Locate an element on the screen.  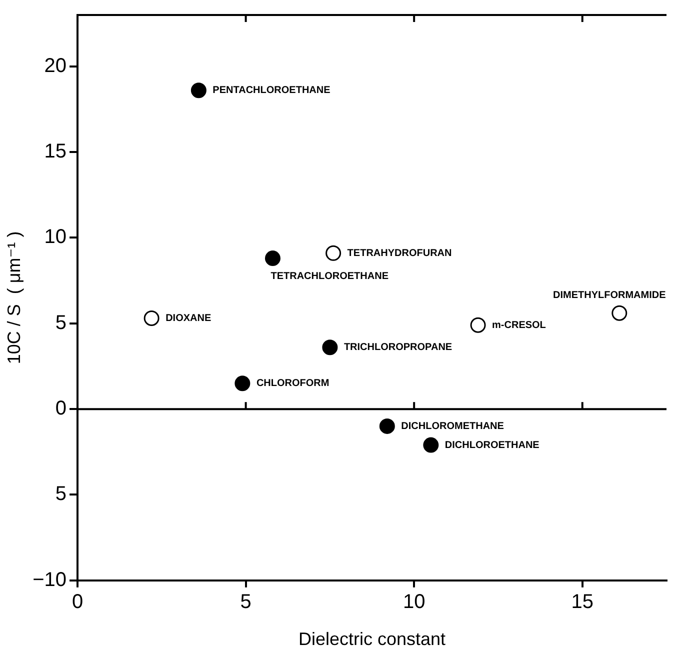
x-axis-title: Dielectric constant is located at coordinates (372, 639).